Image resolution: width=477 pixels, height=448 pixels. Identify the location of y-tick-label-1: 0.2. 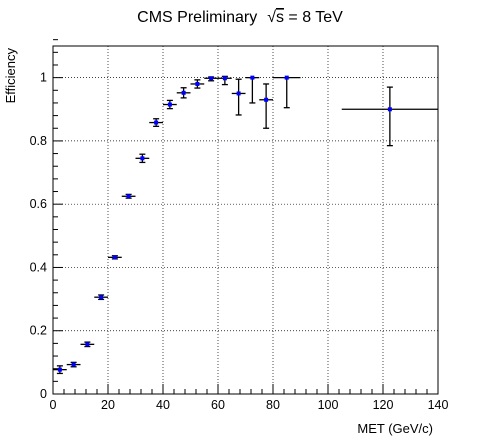
(38, 331).